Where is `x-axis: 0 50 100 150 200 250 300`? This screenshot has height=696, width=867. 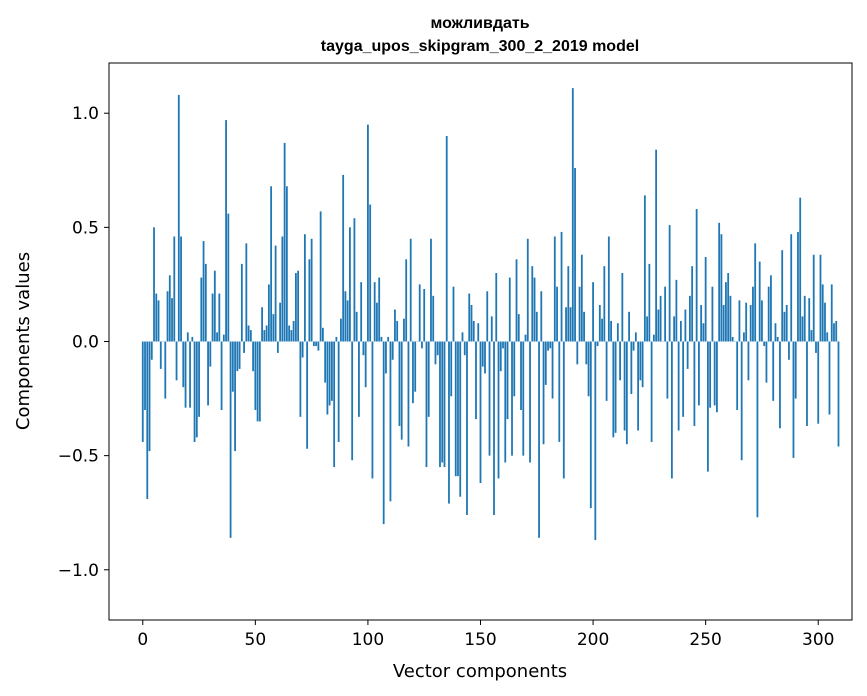 x-axis: 0 50 100 150 200 250 300 is located at coordinates (485, 635).